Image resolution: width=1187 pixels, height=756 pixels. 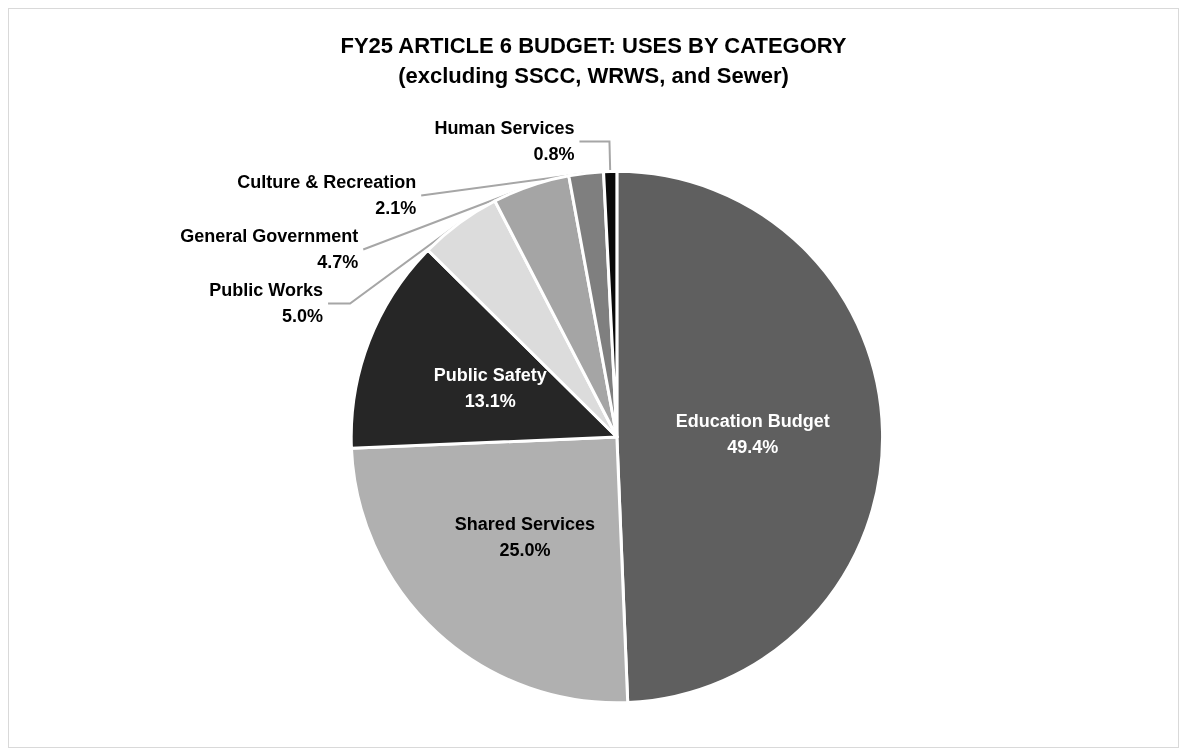 What do you see at coordinates (593, 75) in the screenshot?
I see `chart-subtitle: (excluding SSCC, WRWS, and Sewer)` at bounding box center [593, 75].